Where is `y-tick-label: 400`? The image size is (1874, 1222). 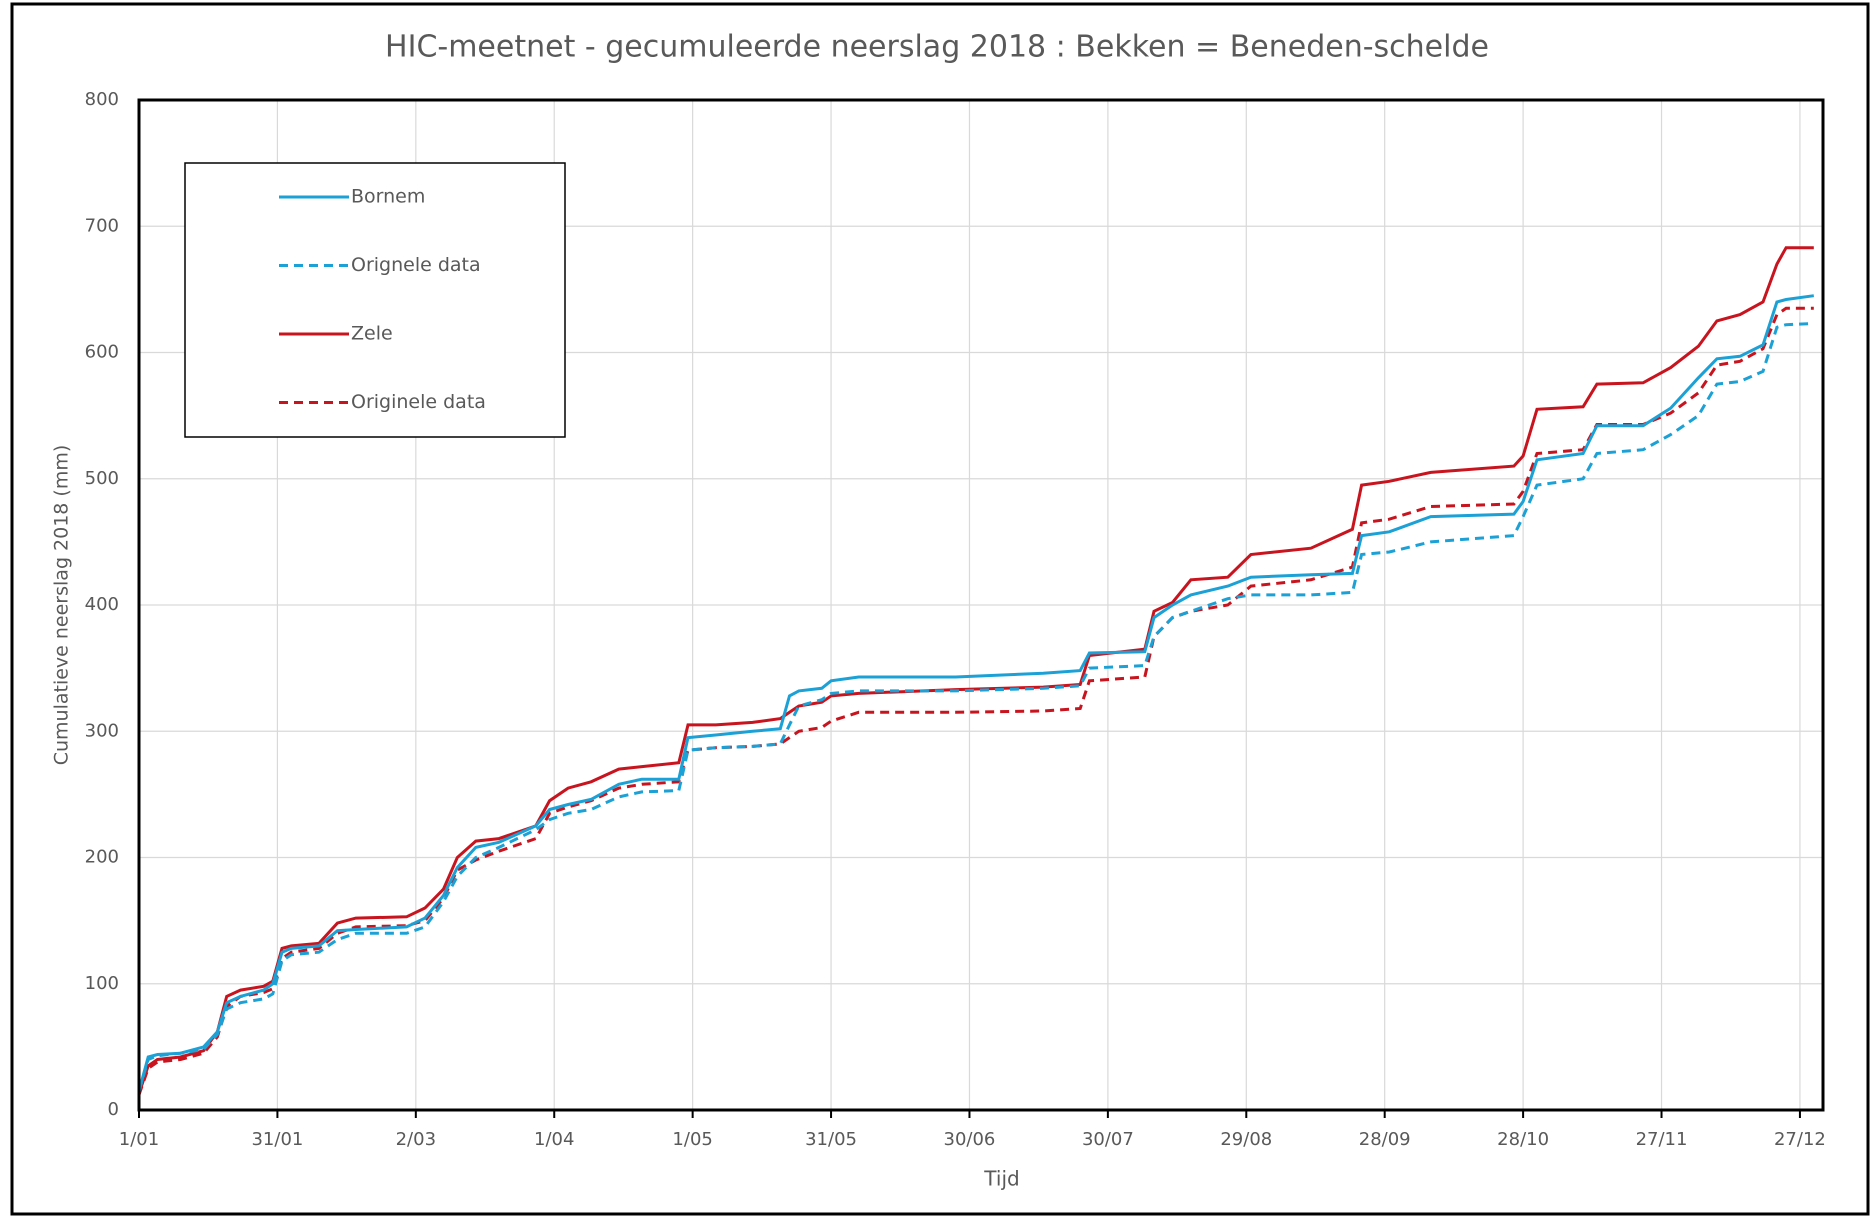 y-tick-label: 400 is located at coordinates (102, 604).